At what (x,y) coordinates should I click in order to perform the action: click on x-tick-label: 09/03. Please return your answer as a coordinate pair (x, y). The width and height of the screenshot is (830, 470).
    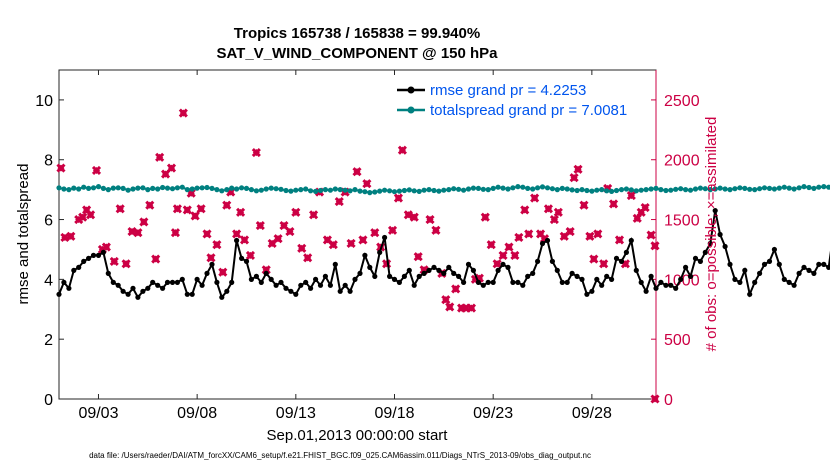
    Looking at the image, I should click on (98, 413).